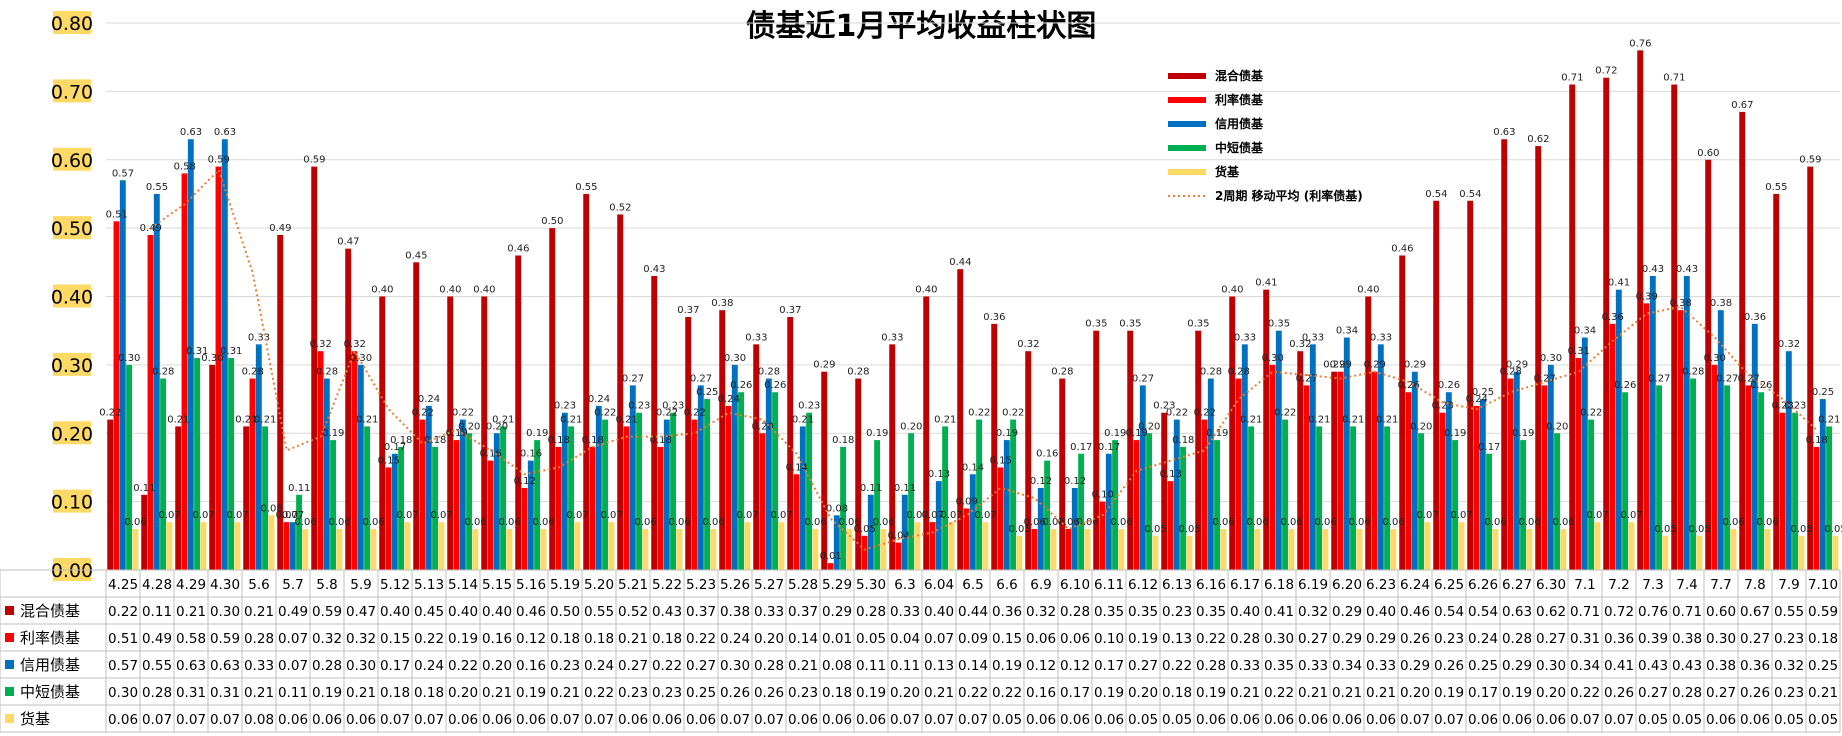 The image size is (1842, 736). Describe the element at coordinates (1789, 693) in the screenshot. I see `table-cell: 0.23` at that location.